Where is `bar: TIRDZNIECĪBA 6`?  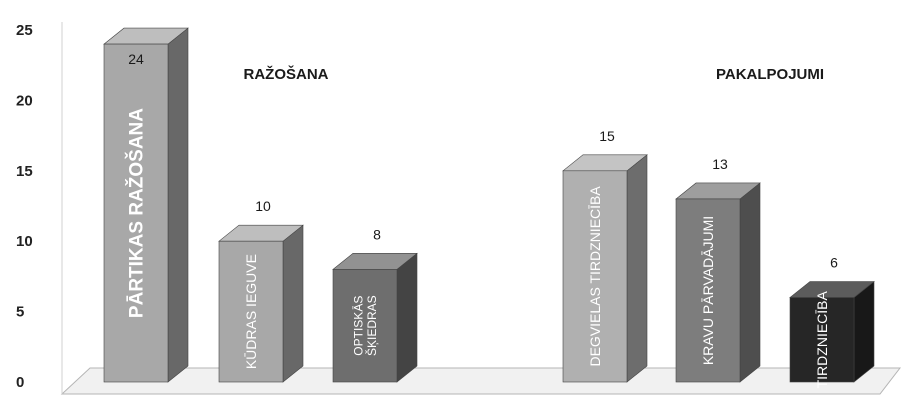
bar: TIRDZNIECĪBA 6 is located at coordinates (832, 321).